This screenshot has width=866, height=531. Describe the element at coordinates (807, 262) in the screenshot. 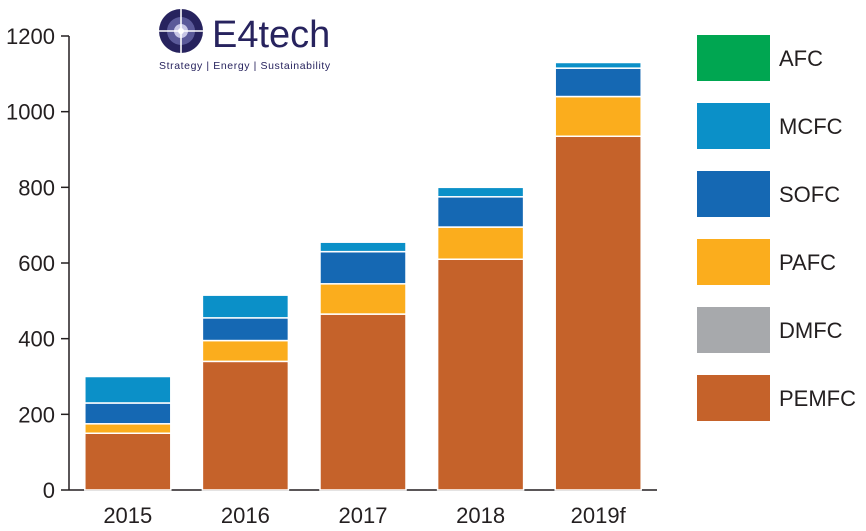

I see `legend-label-pafc: PAFC` at that location.